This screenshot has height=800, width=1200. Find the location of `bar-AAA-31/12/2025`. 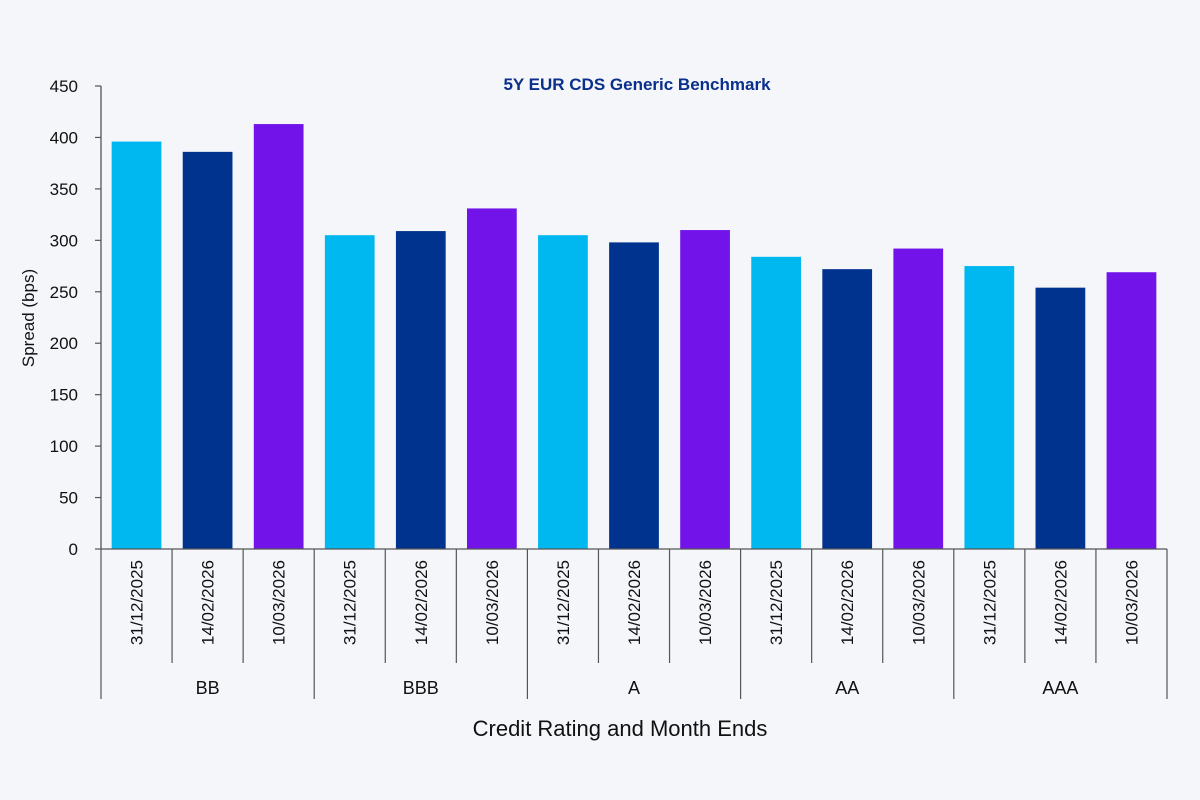

bar-AAA-31/12/2025 is located at coordinates (989, 407).